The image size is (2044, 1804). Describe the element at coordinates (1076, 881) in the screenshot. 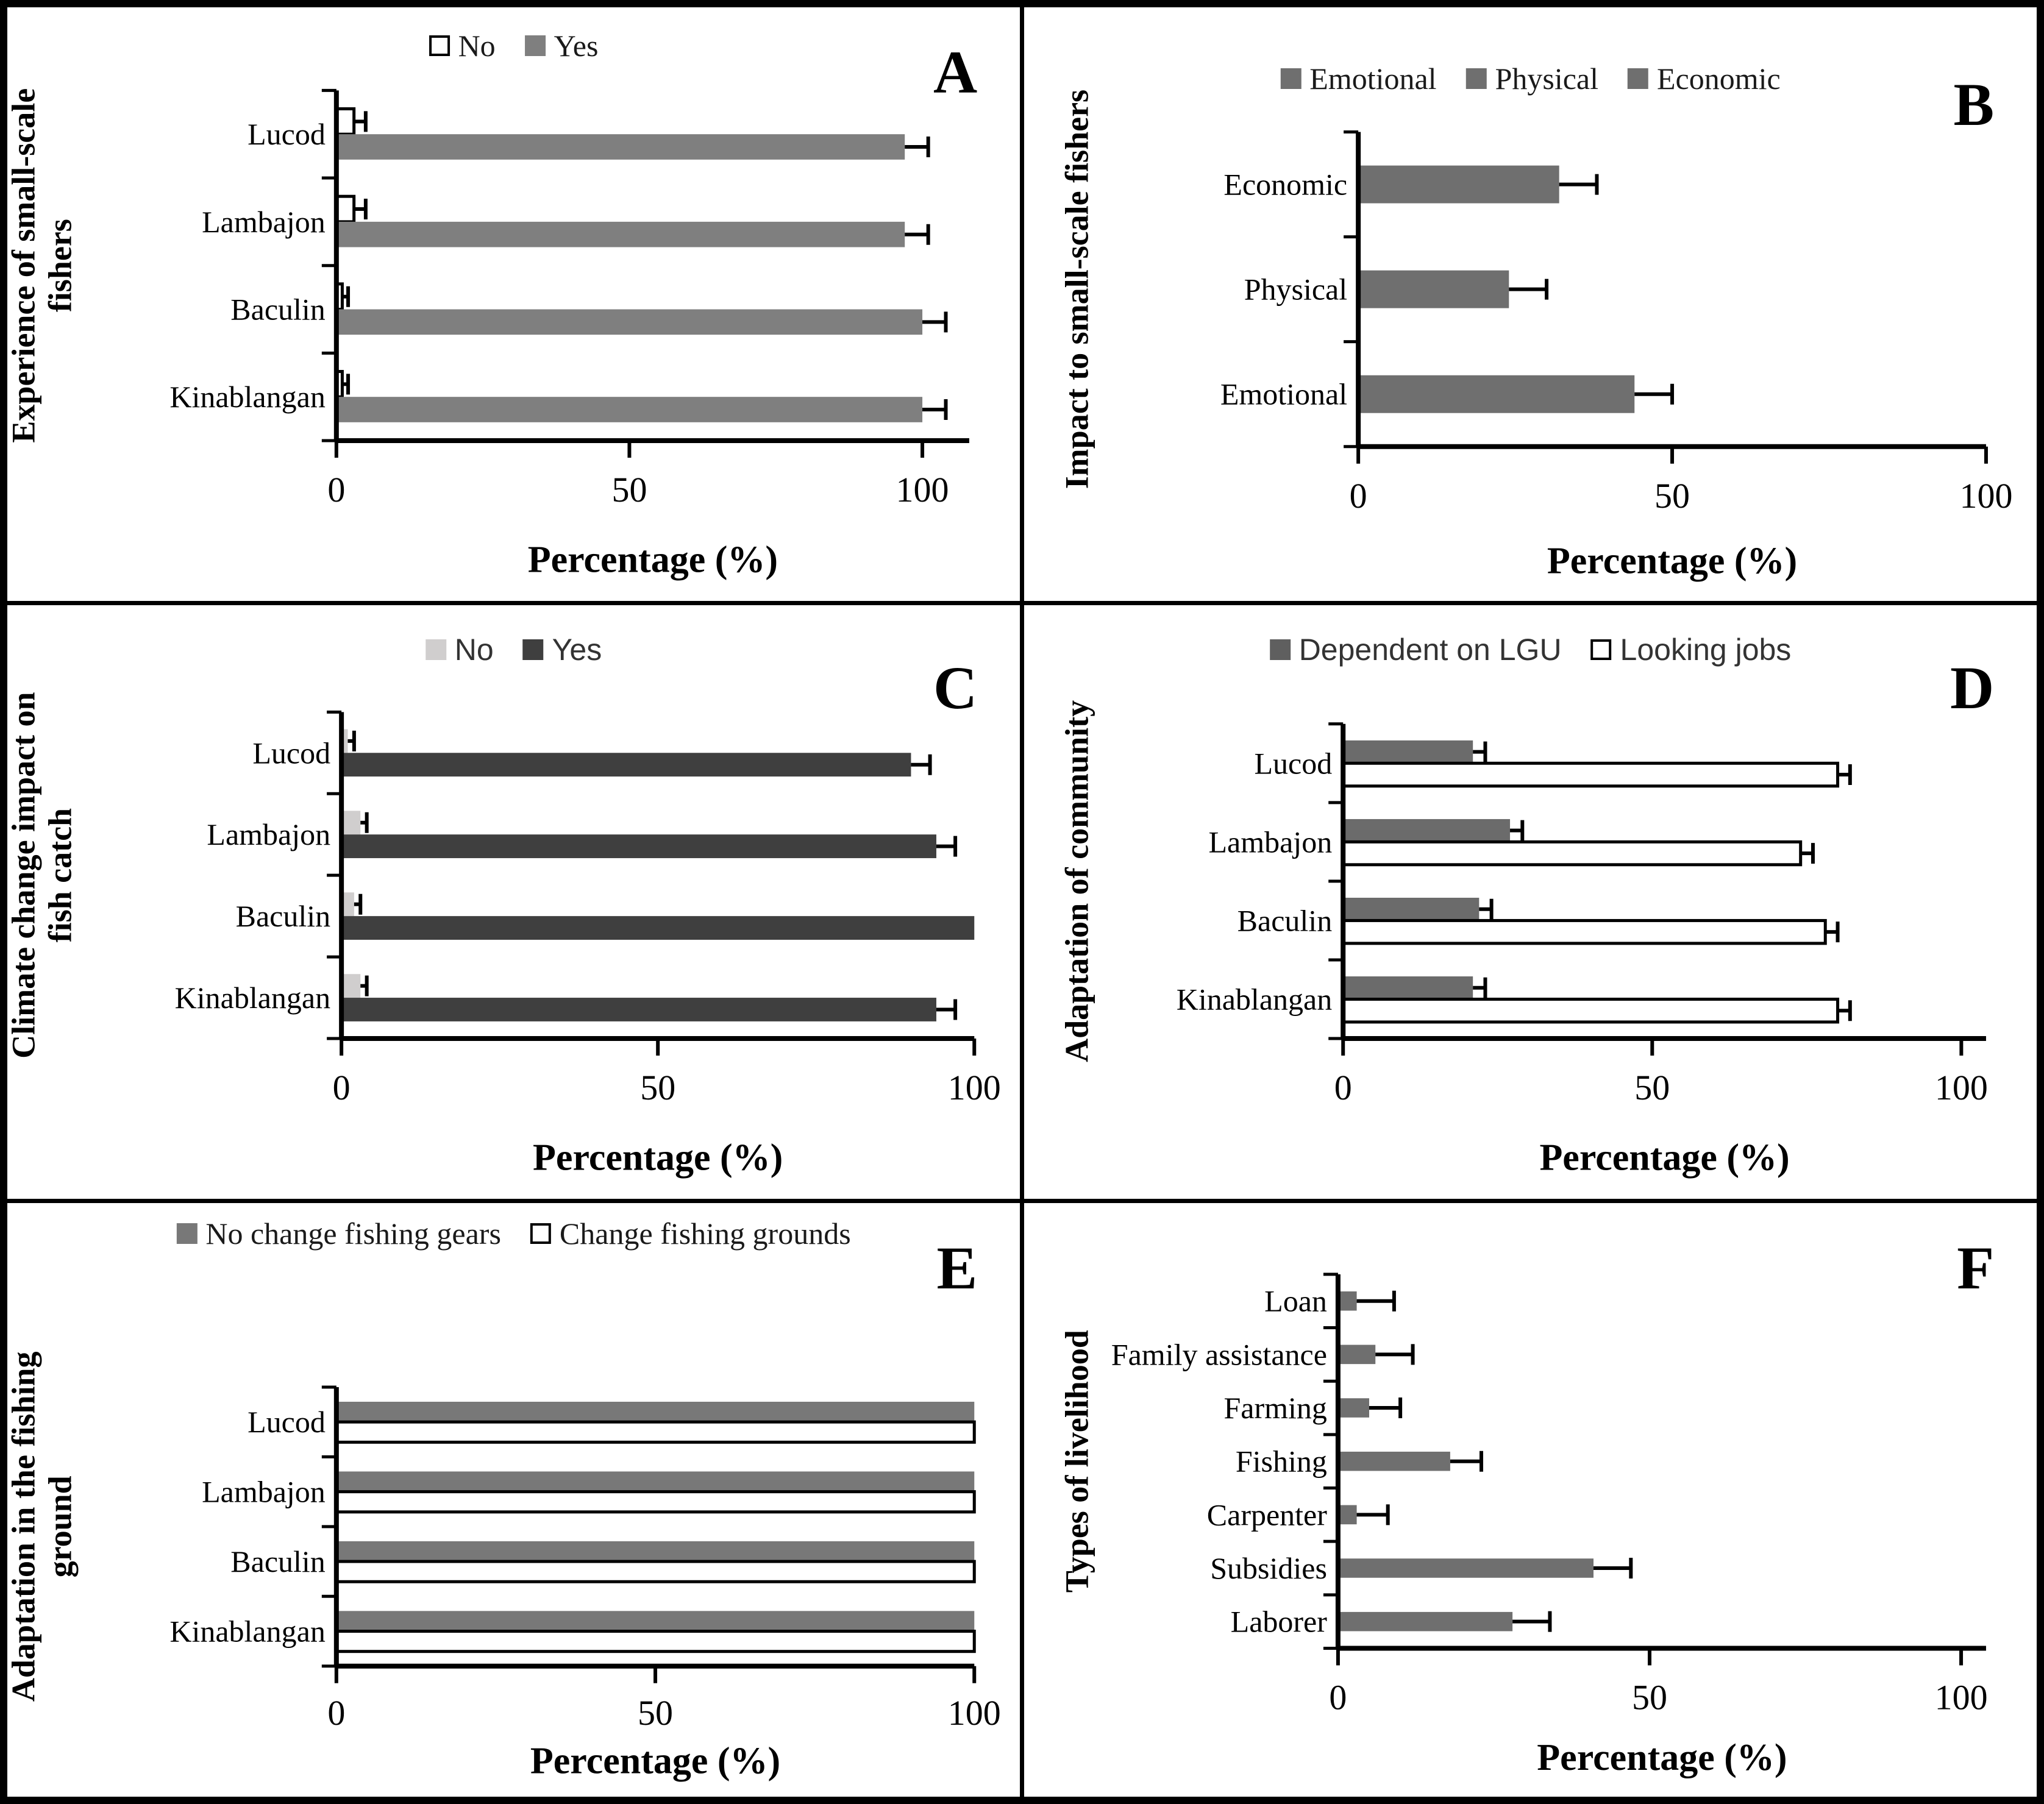

I see `y-axis-title: Adaptation of community` at that location.